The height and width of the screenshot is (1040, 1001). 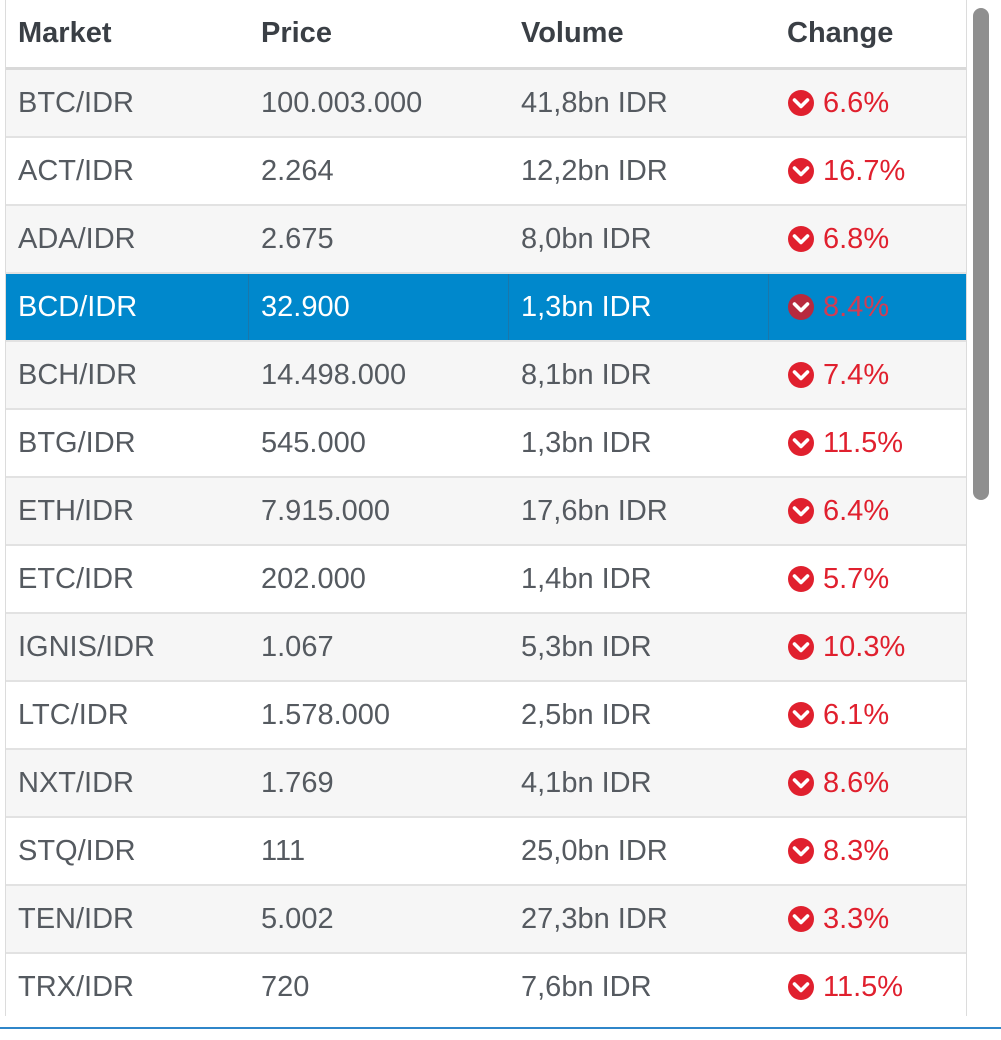 I want to click on table-row: BTG/IDR 545.000 1,3bn IDR 11.5%, so click(x=486, y=444).